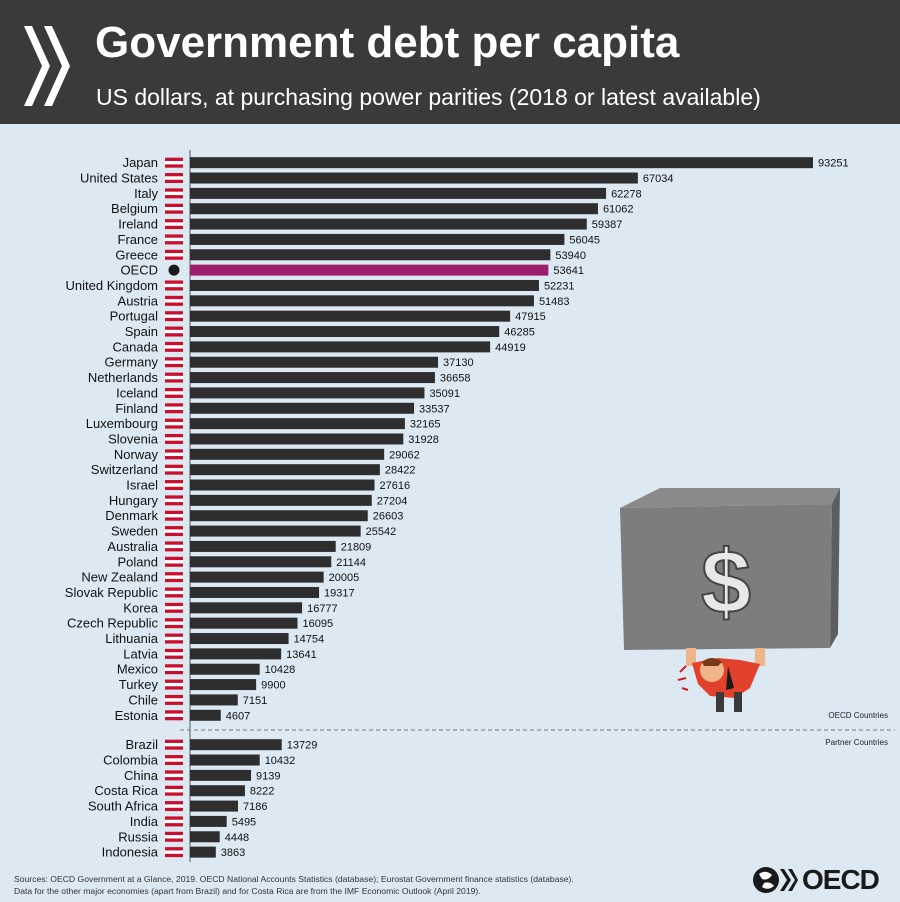  Describe the element at coordinates (458, 363) in the screenshot. I see `value-label: 37130` at that location.